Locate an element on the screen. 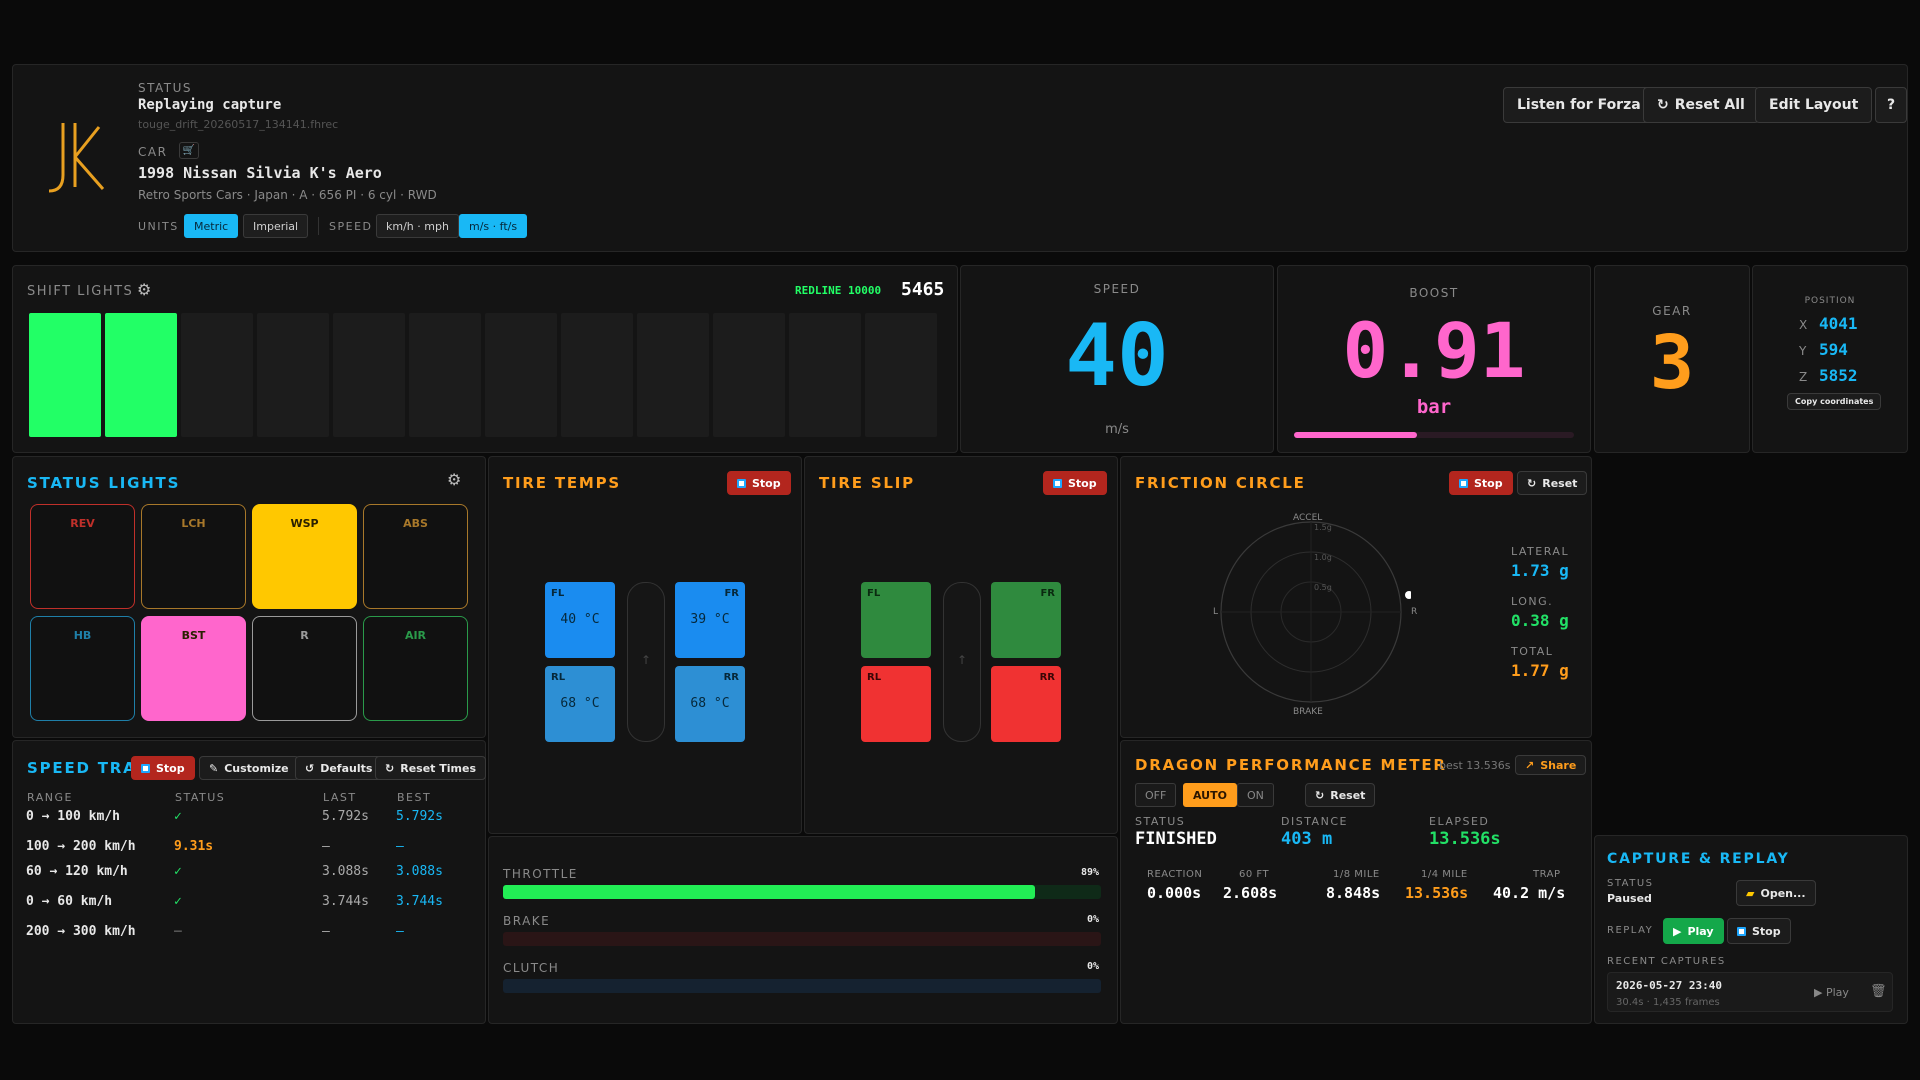 The image size is (1920, 1080). reset-all-label: Reset All is located at coordinates (1709, 105).